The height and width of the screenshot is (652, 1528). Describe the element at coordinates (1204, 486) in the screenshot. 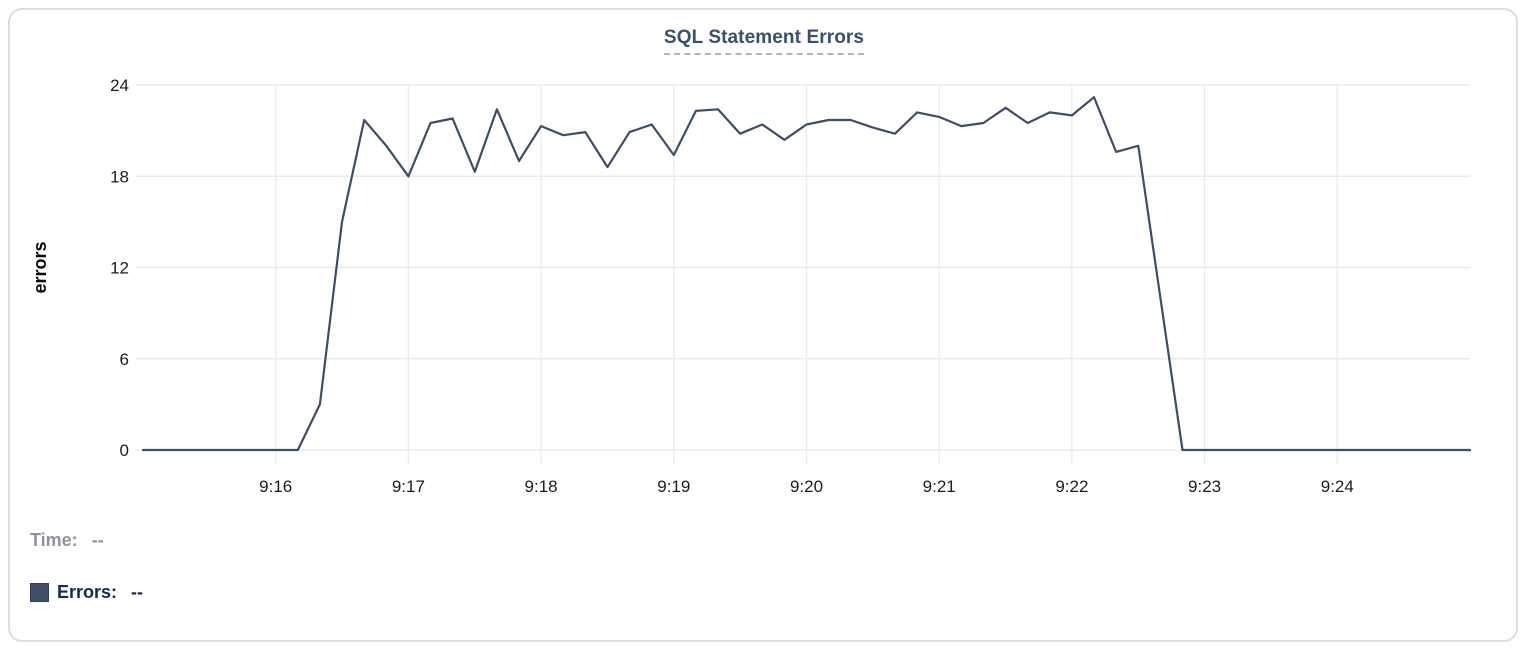

I see `x-tick-label: 9:23` at that location.